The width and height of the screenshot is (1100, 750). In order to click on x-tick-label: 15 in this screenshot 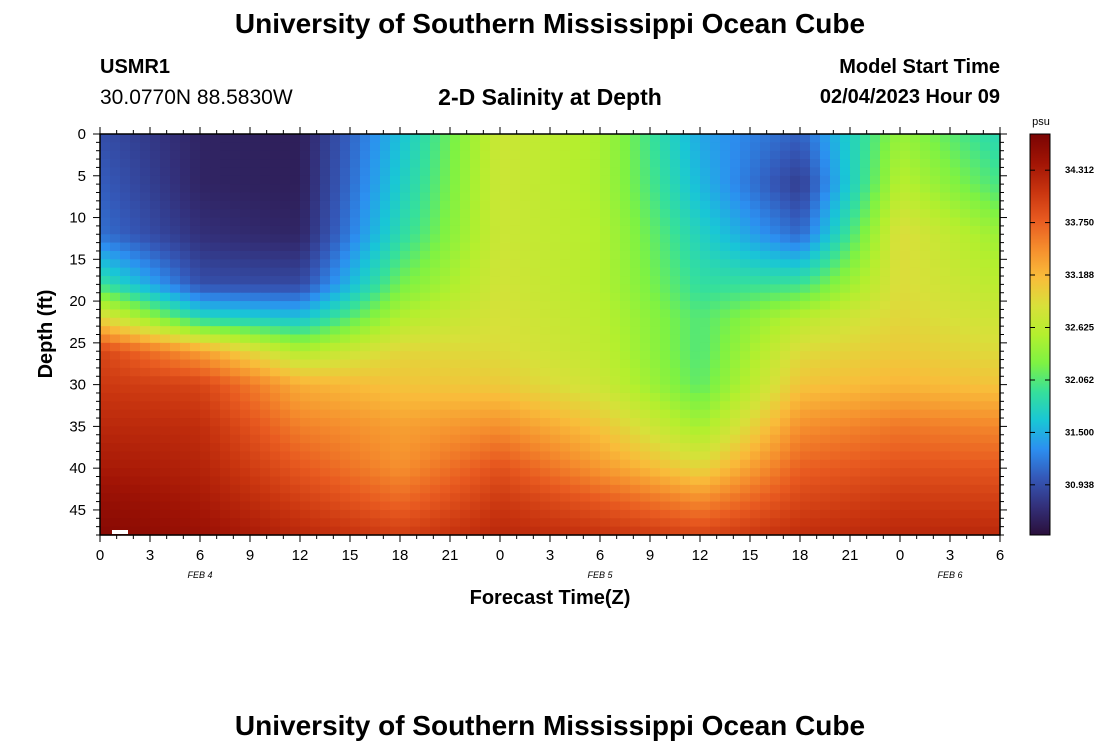, I will do `click(750, 555)`.